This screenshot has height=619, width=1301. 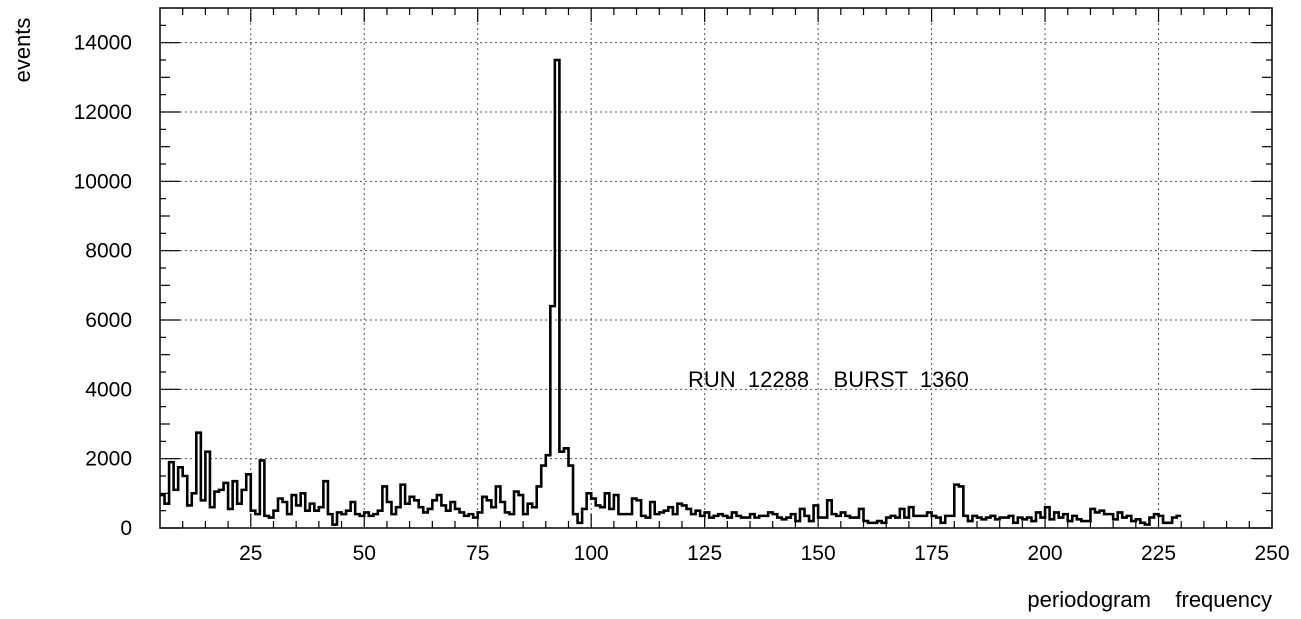 I want to click on y-tick-label-2000: 2000, so click(x=108, y=459).